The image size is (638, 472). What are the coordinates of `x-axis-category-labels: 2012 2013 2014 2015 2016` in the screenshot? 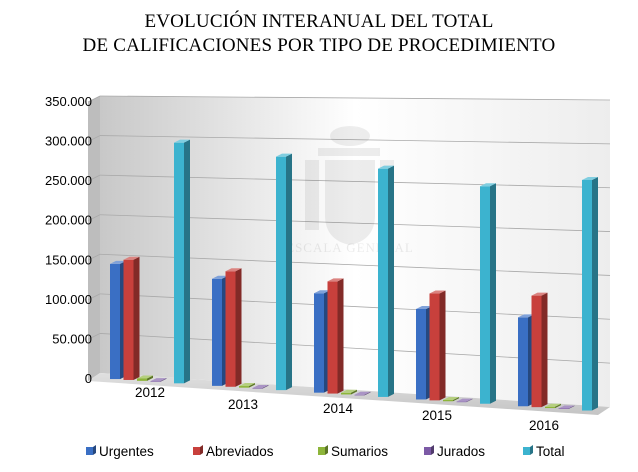 It's located at (347, 409).